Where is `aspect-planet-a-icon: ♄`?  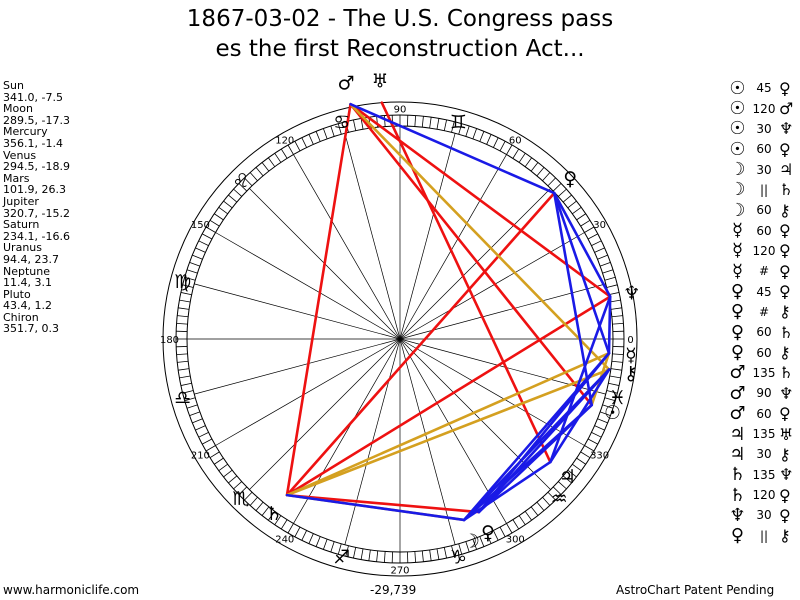 aspect-planet-a-icon: ♄ is located at coordinates (737, 495).